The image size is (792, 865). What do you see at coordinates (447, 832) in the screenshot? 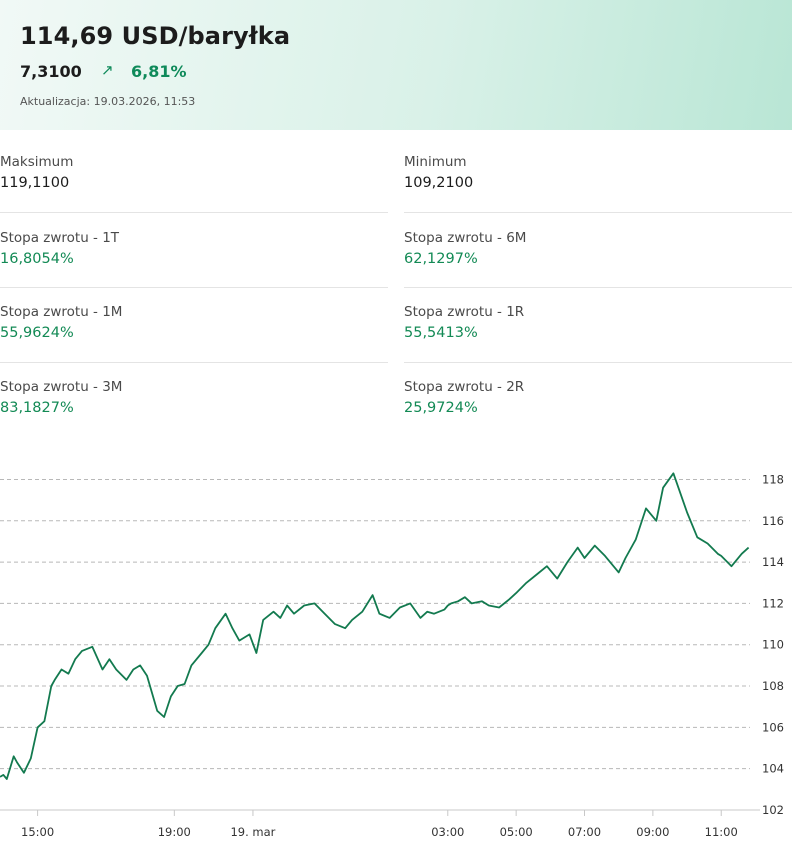
I see `x-tick-label: 03:00` at bounding box center [447, 832].